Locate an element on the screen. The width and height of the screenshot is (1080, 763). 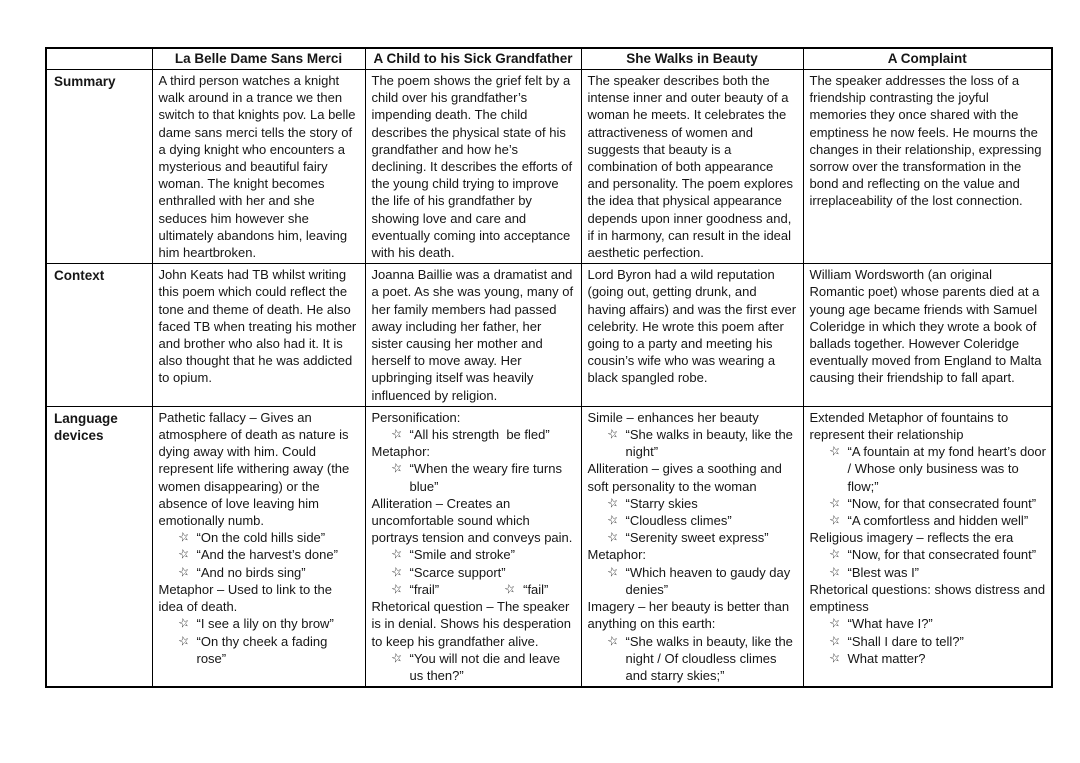
quote-bullet: ☆ “Shall I dare to tell?” is located at coordinates (928, 641).